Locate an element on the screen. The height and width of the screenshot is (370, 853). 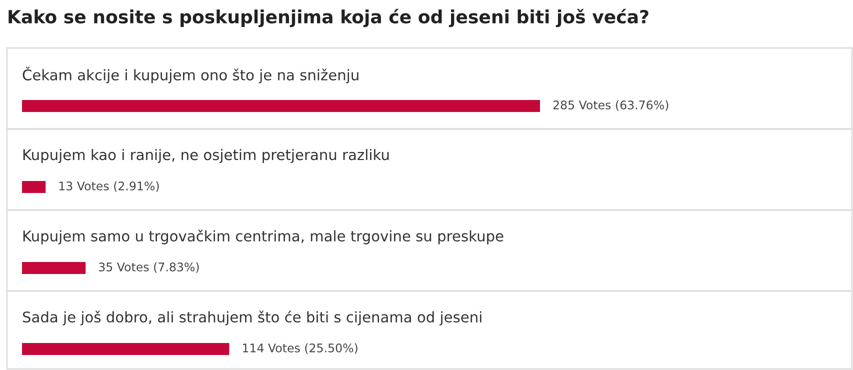
y-tick-label: Kupujem kao i ranije, ne osjetim pretjeranu razliku is located at coordinates (206, 156).